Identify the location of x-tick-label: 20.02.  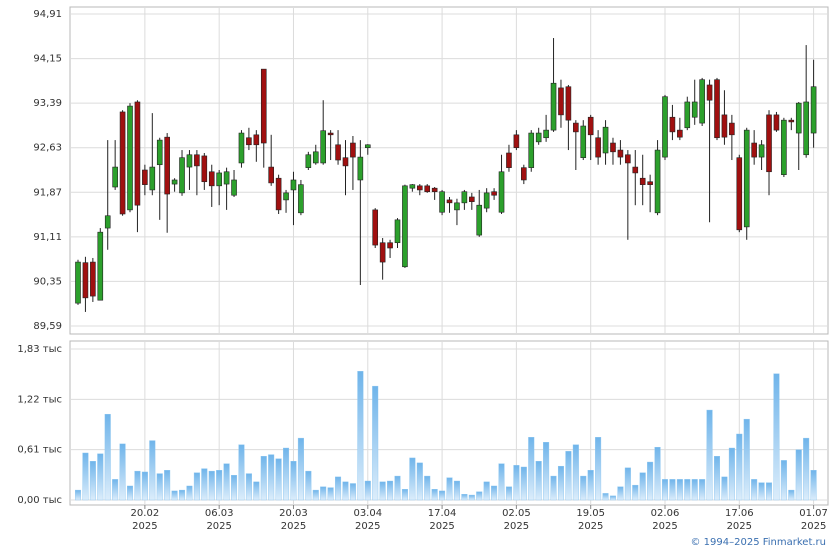
(145, 513).